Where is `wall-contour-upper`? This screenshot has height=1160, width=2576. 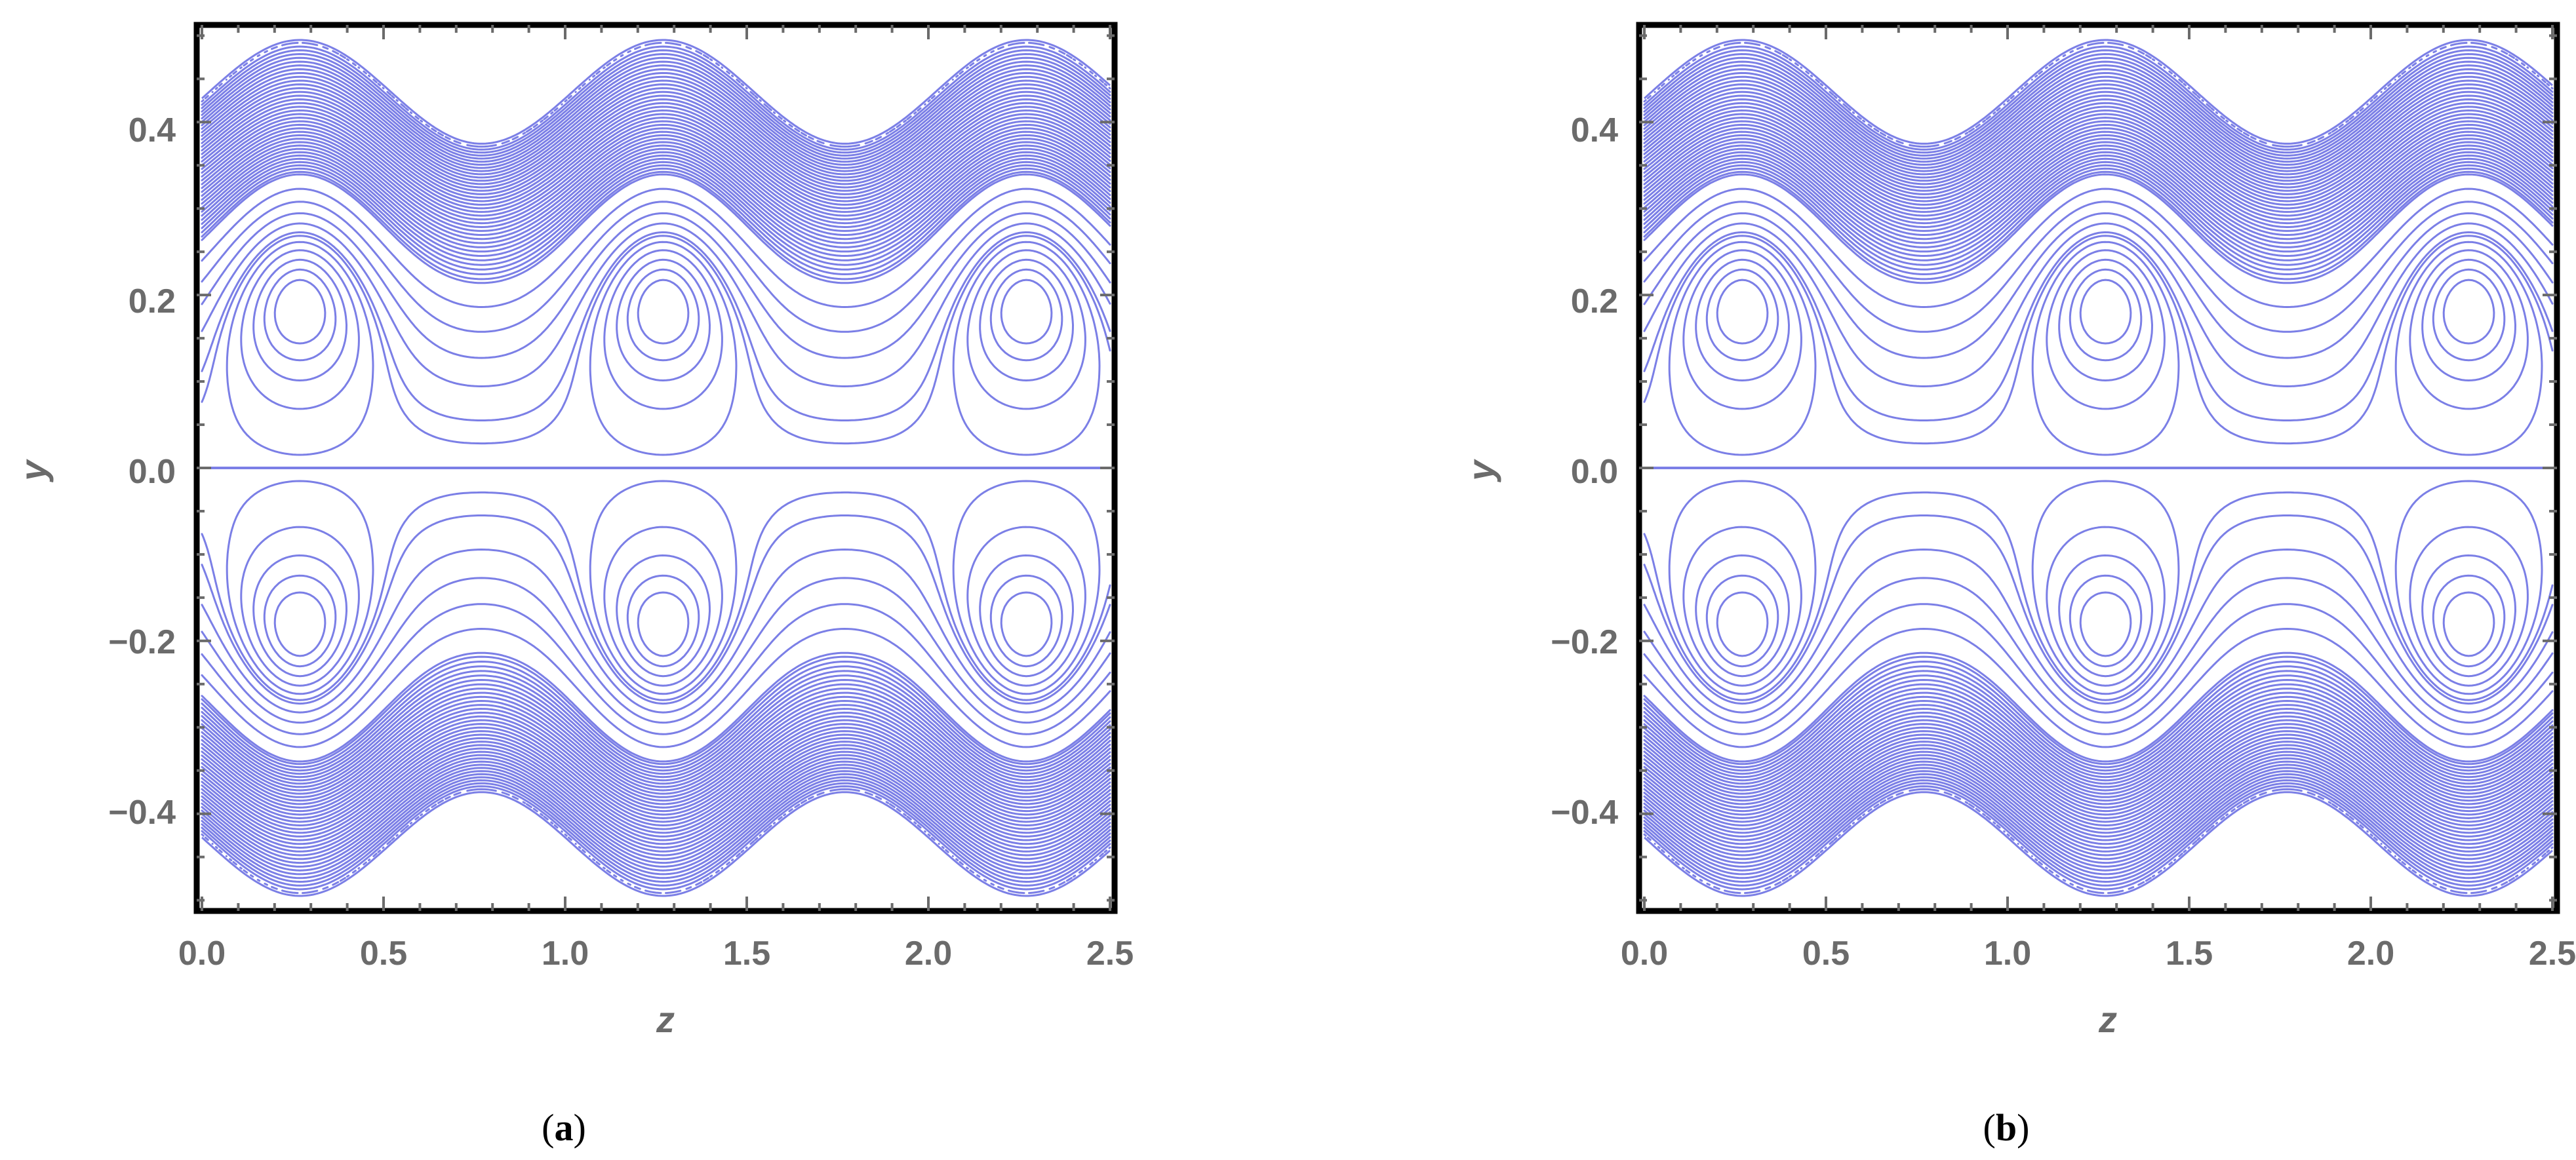
wall-contour-upper is located at coordinates (2098, 92).